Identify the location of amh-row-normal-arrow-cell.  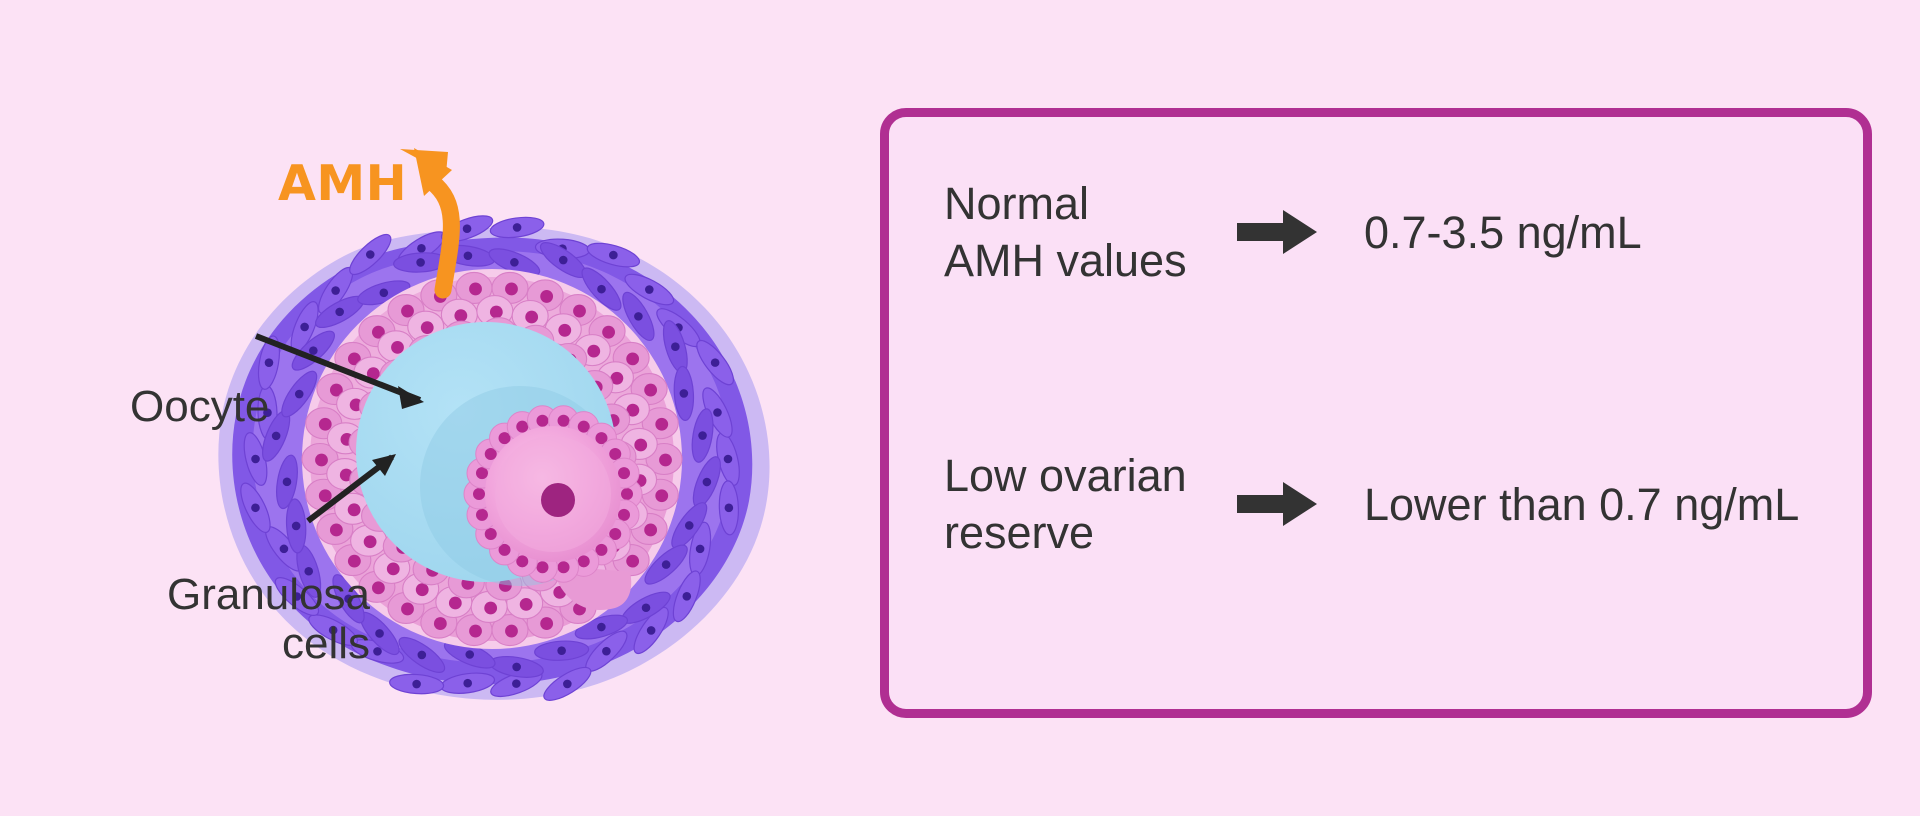
(1276, 232).